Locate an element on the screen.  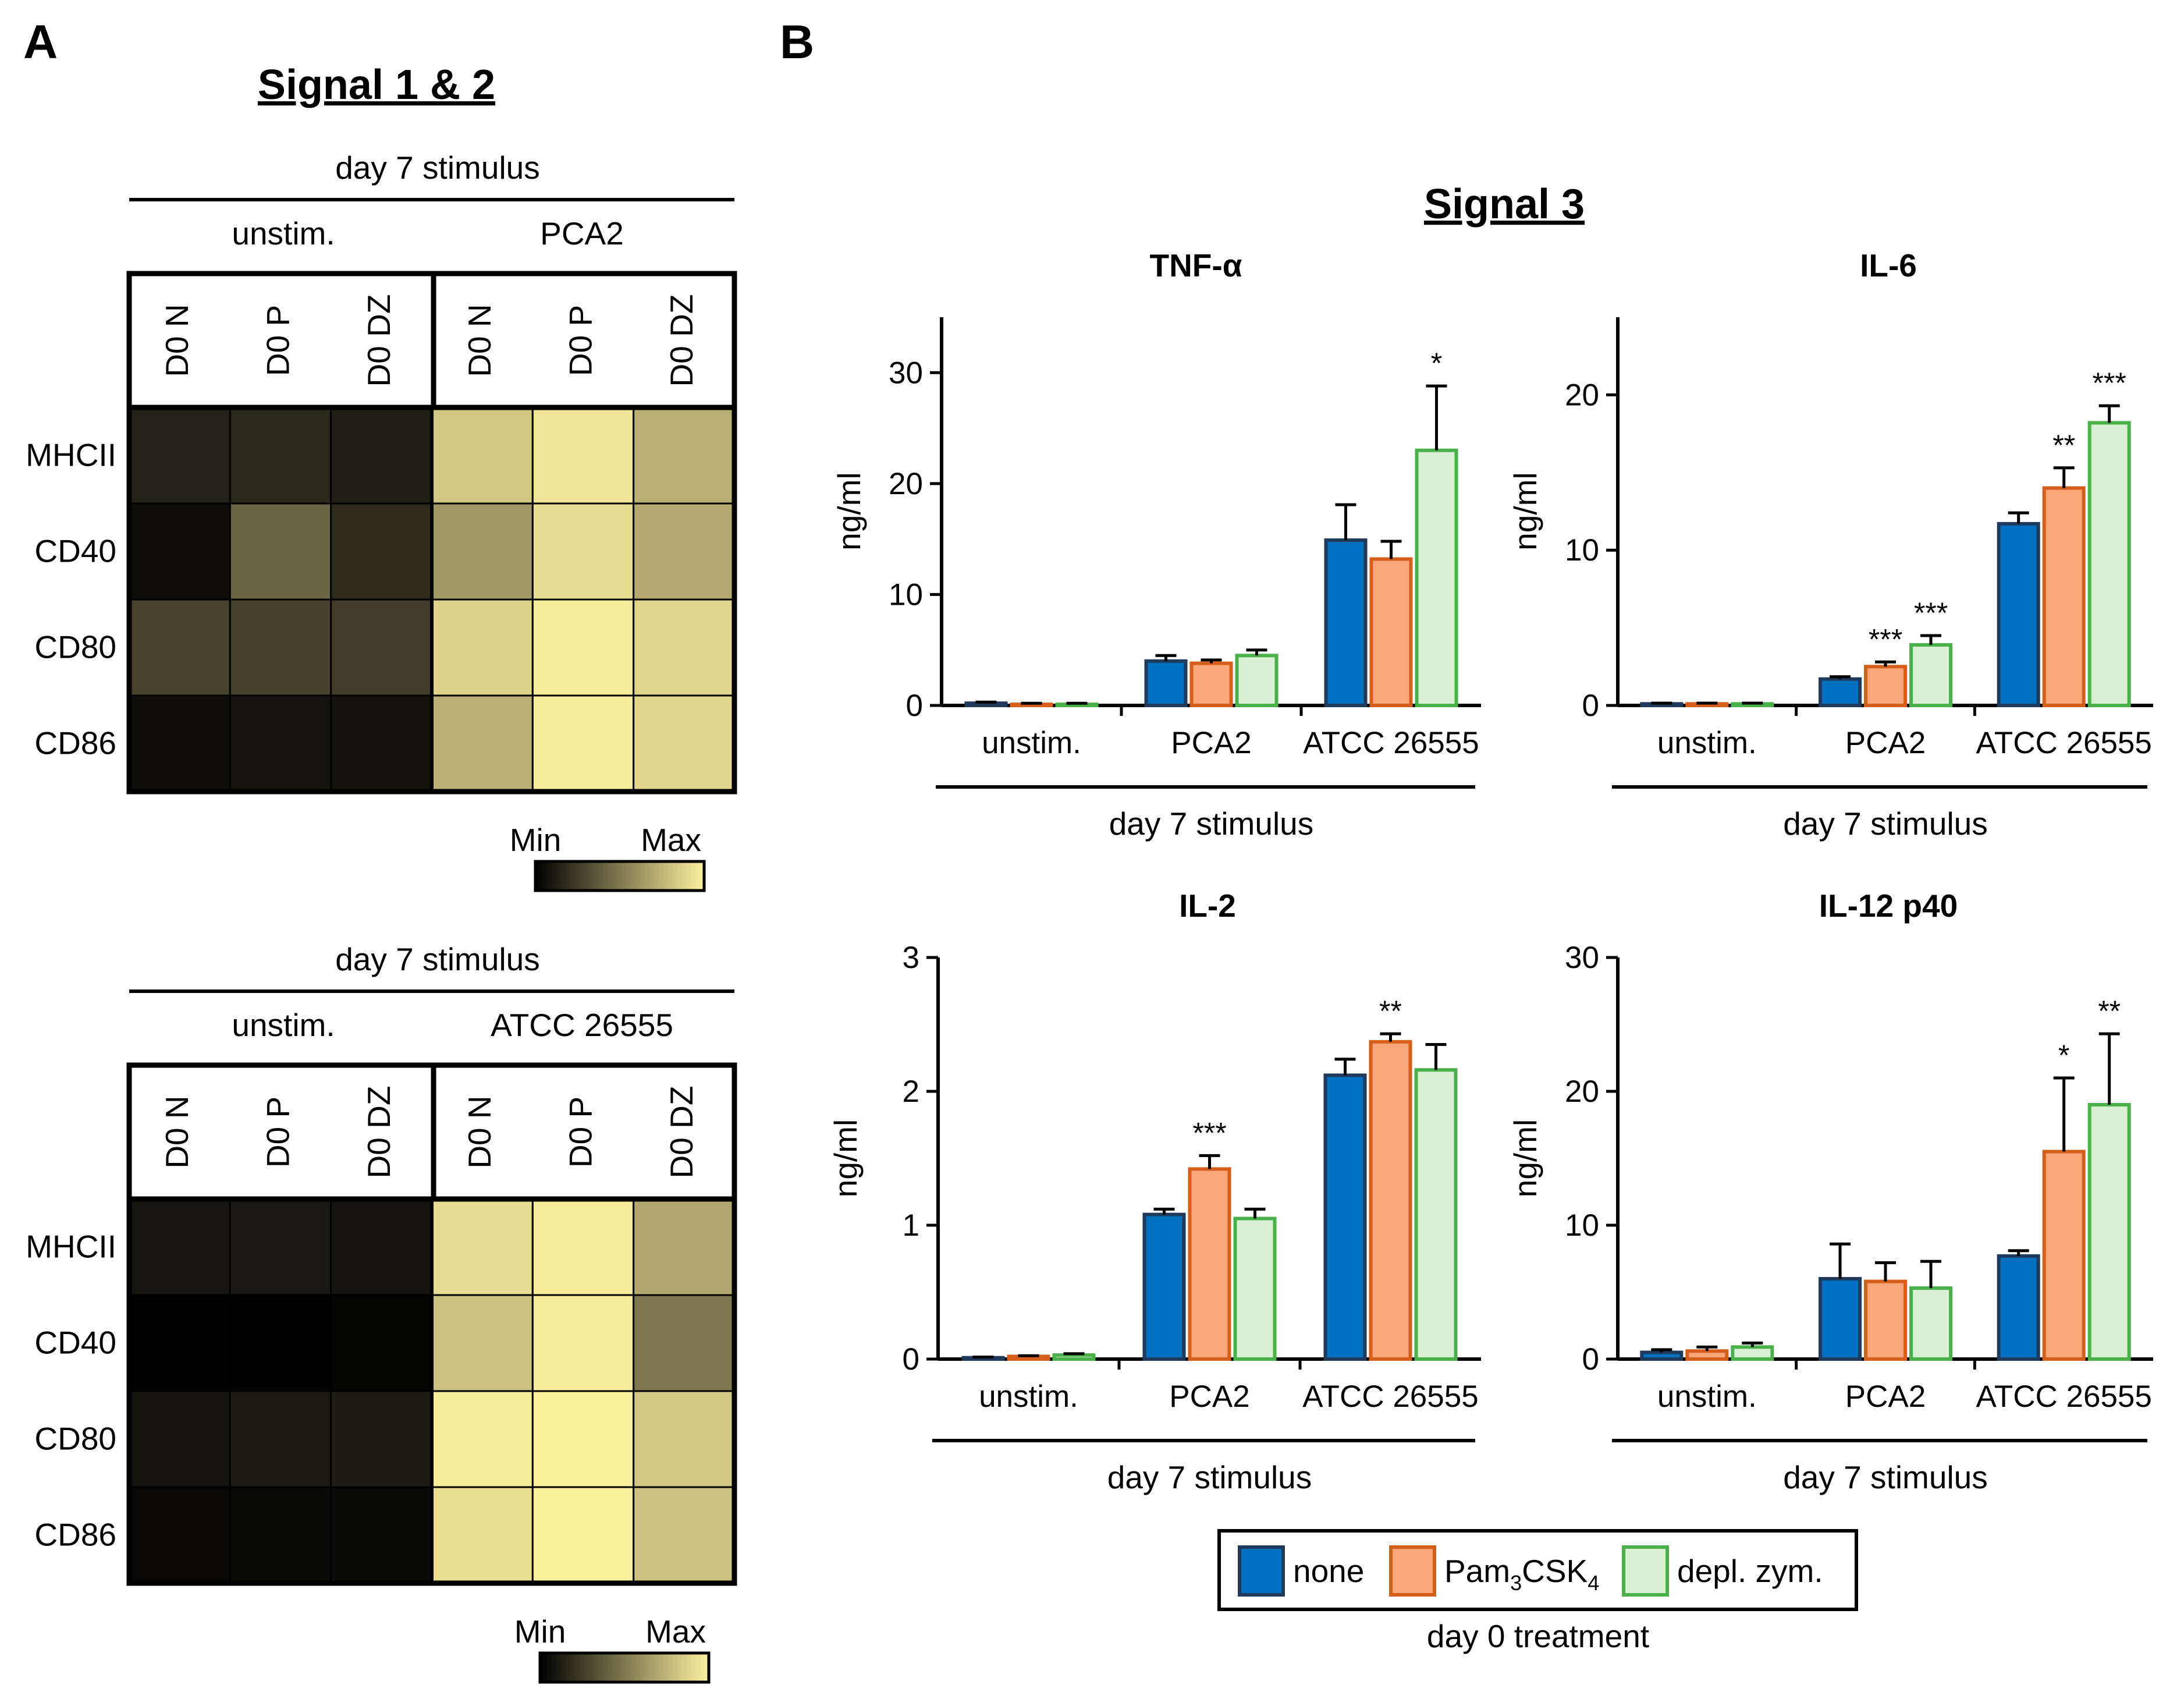
x-tick-label: PCA2 is located at coordinates (1209, 1396).